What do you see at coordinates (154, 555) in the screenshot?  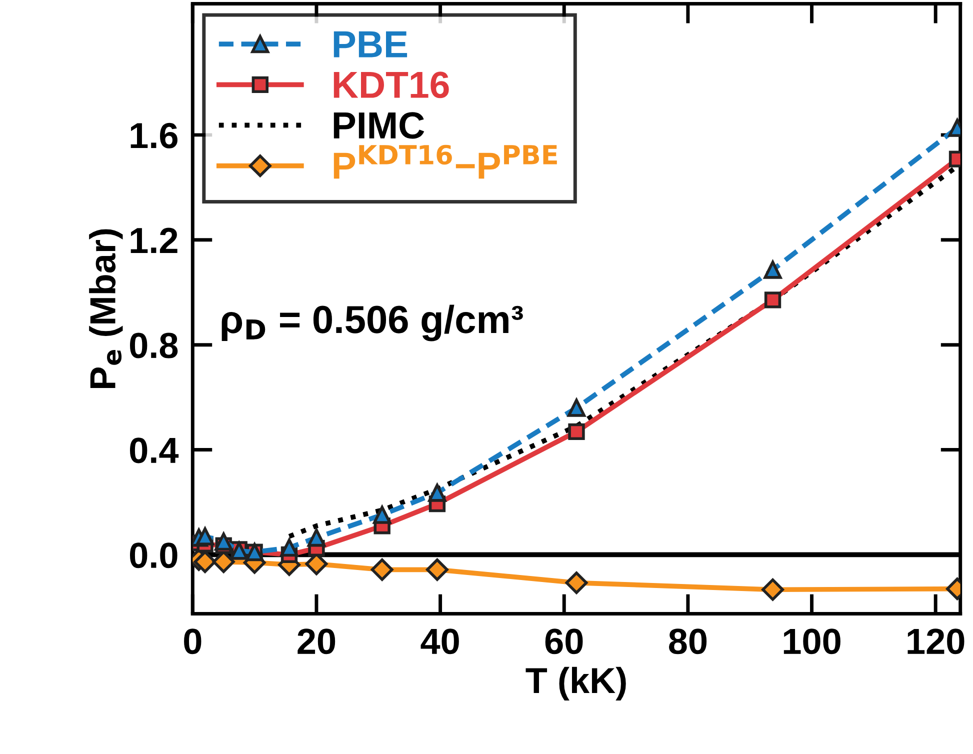 I see `y-tick-label: 0.0` at bounding box center [154, 555].